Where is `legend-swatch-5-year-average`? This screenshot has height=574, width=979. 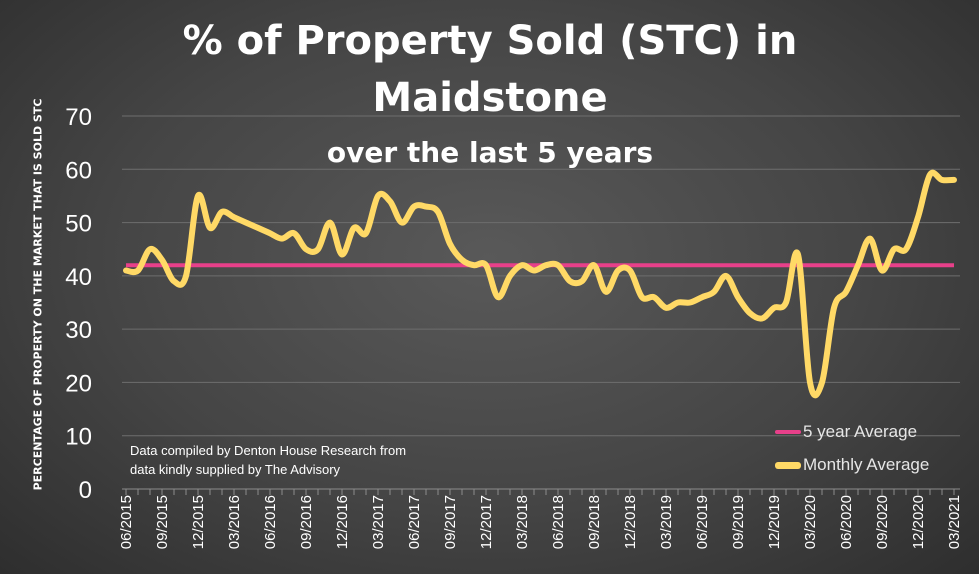
legend-swatch-5-year-average is located at coordinates (788, 432).